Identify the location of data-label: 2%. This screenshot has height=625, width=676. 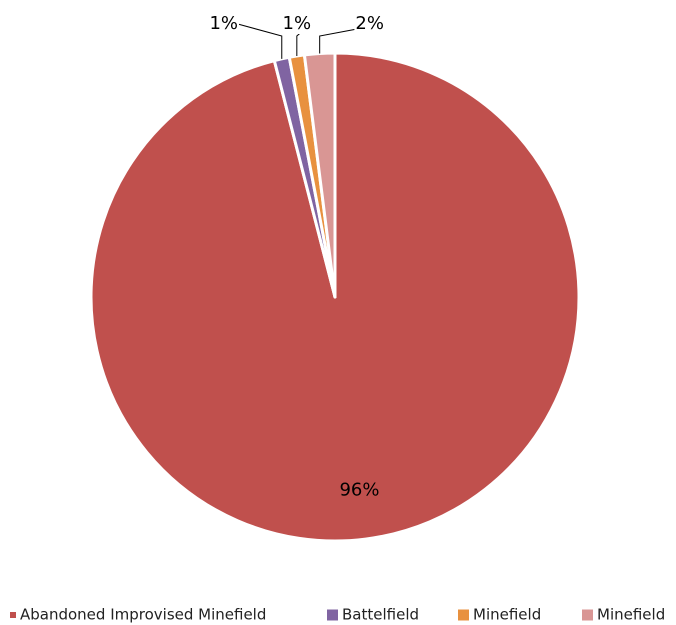
(369, 23).